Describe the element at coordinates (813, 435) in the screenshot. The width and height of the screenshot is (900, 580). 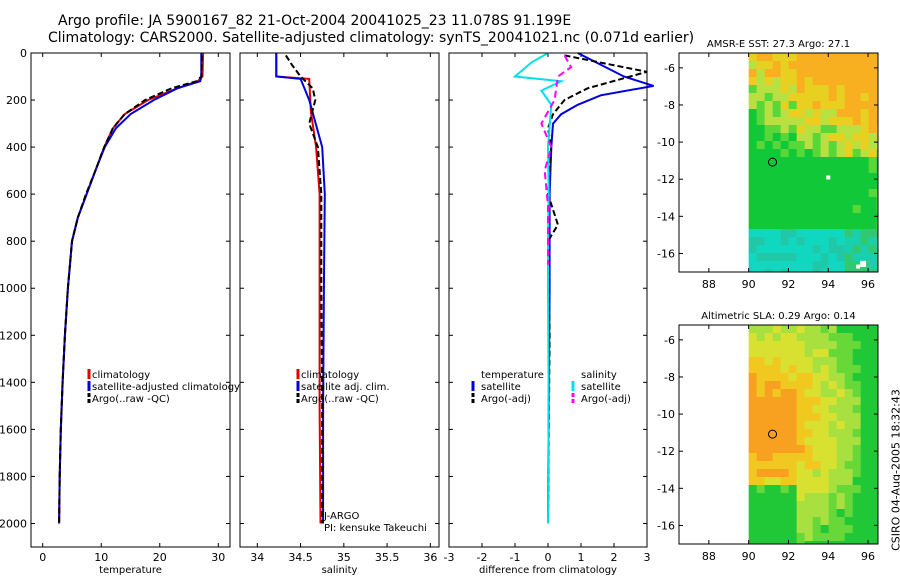
I see `heatmap-cells` at that location.